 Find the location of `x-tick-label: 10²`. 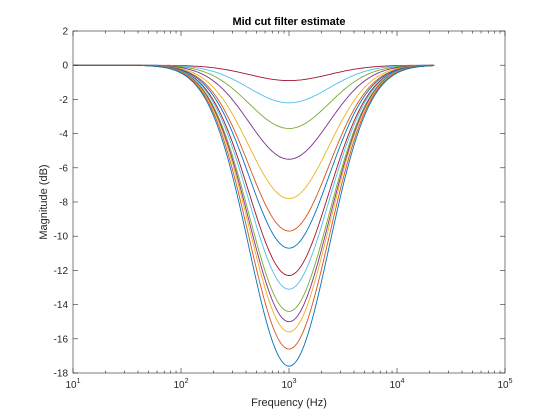

x-tick-label: 10² is located at coordinates (180, 384).